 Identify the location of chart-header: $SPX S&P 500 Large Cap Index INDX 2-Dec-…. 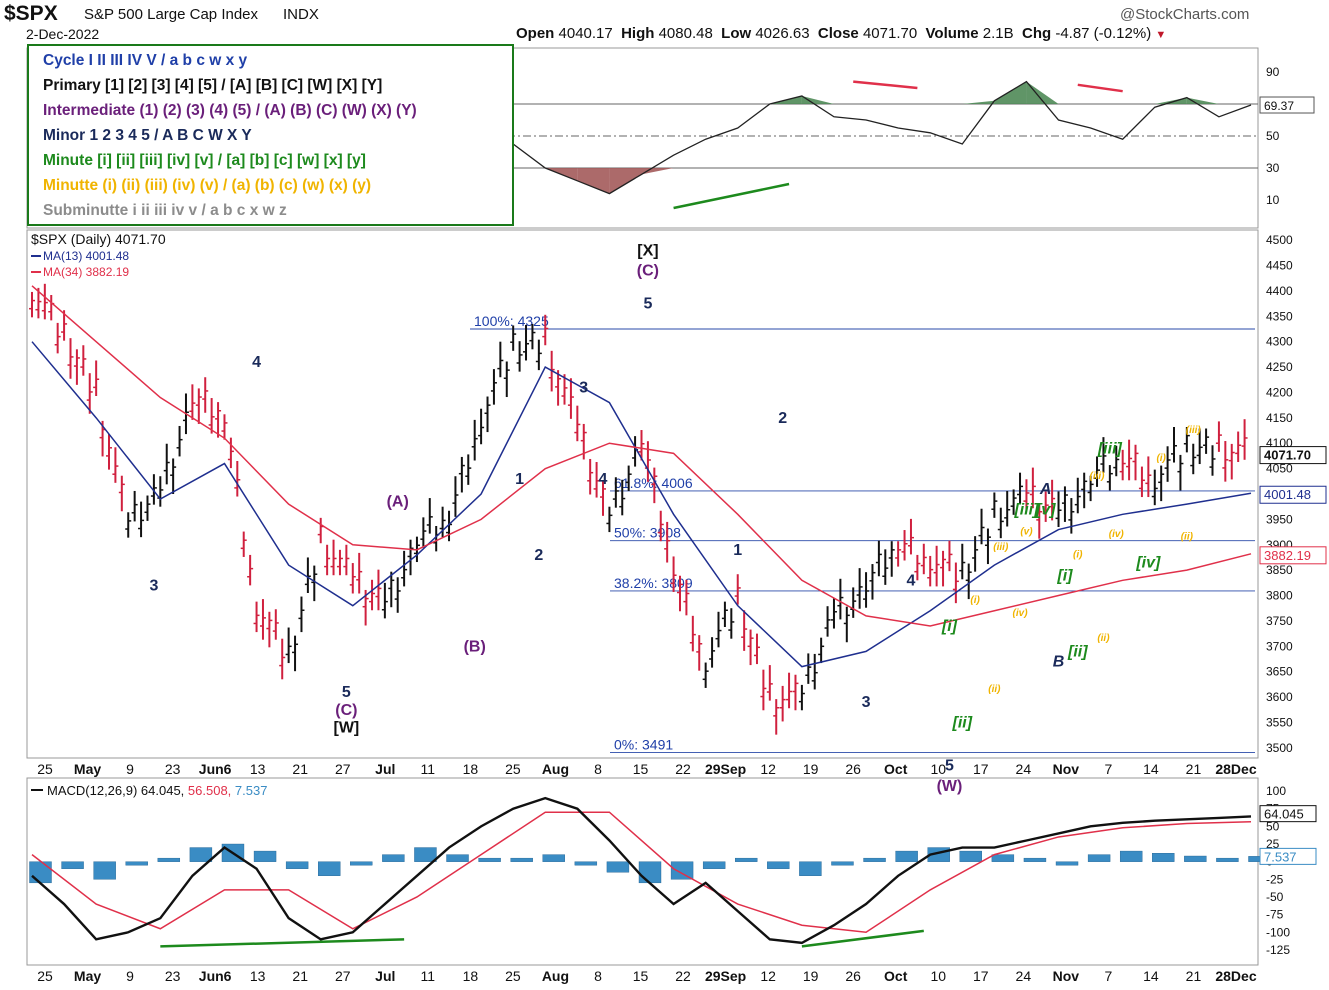
(664, 24).